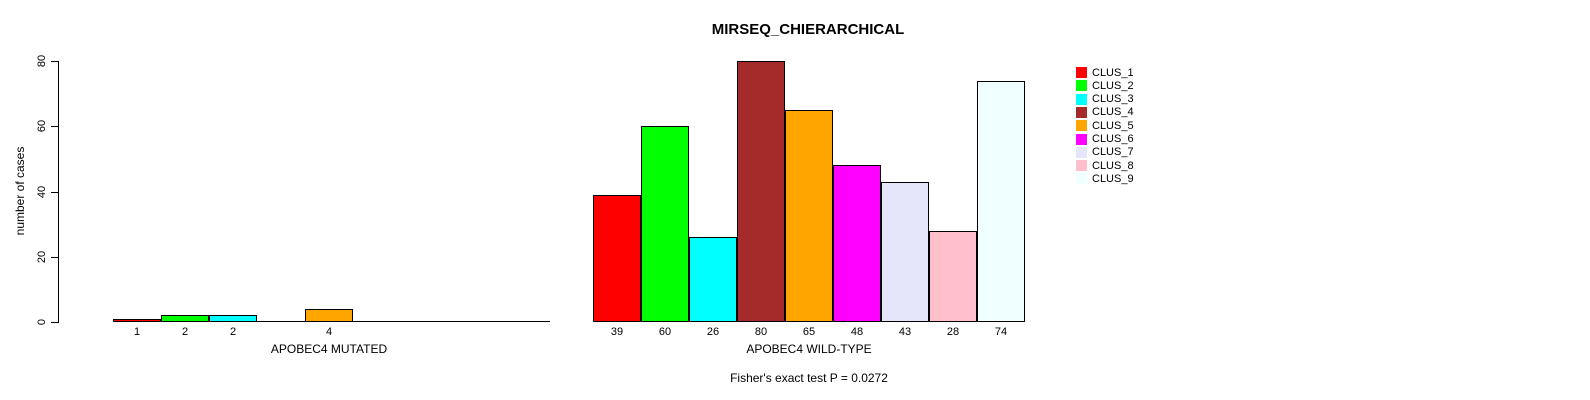 The width and height of the screenshot is (1590, 400). I want to click on bar-value-label: 48, so click(857, 332).